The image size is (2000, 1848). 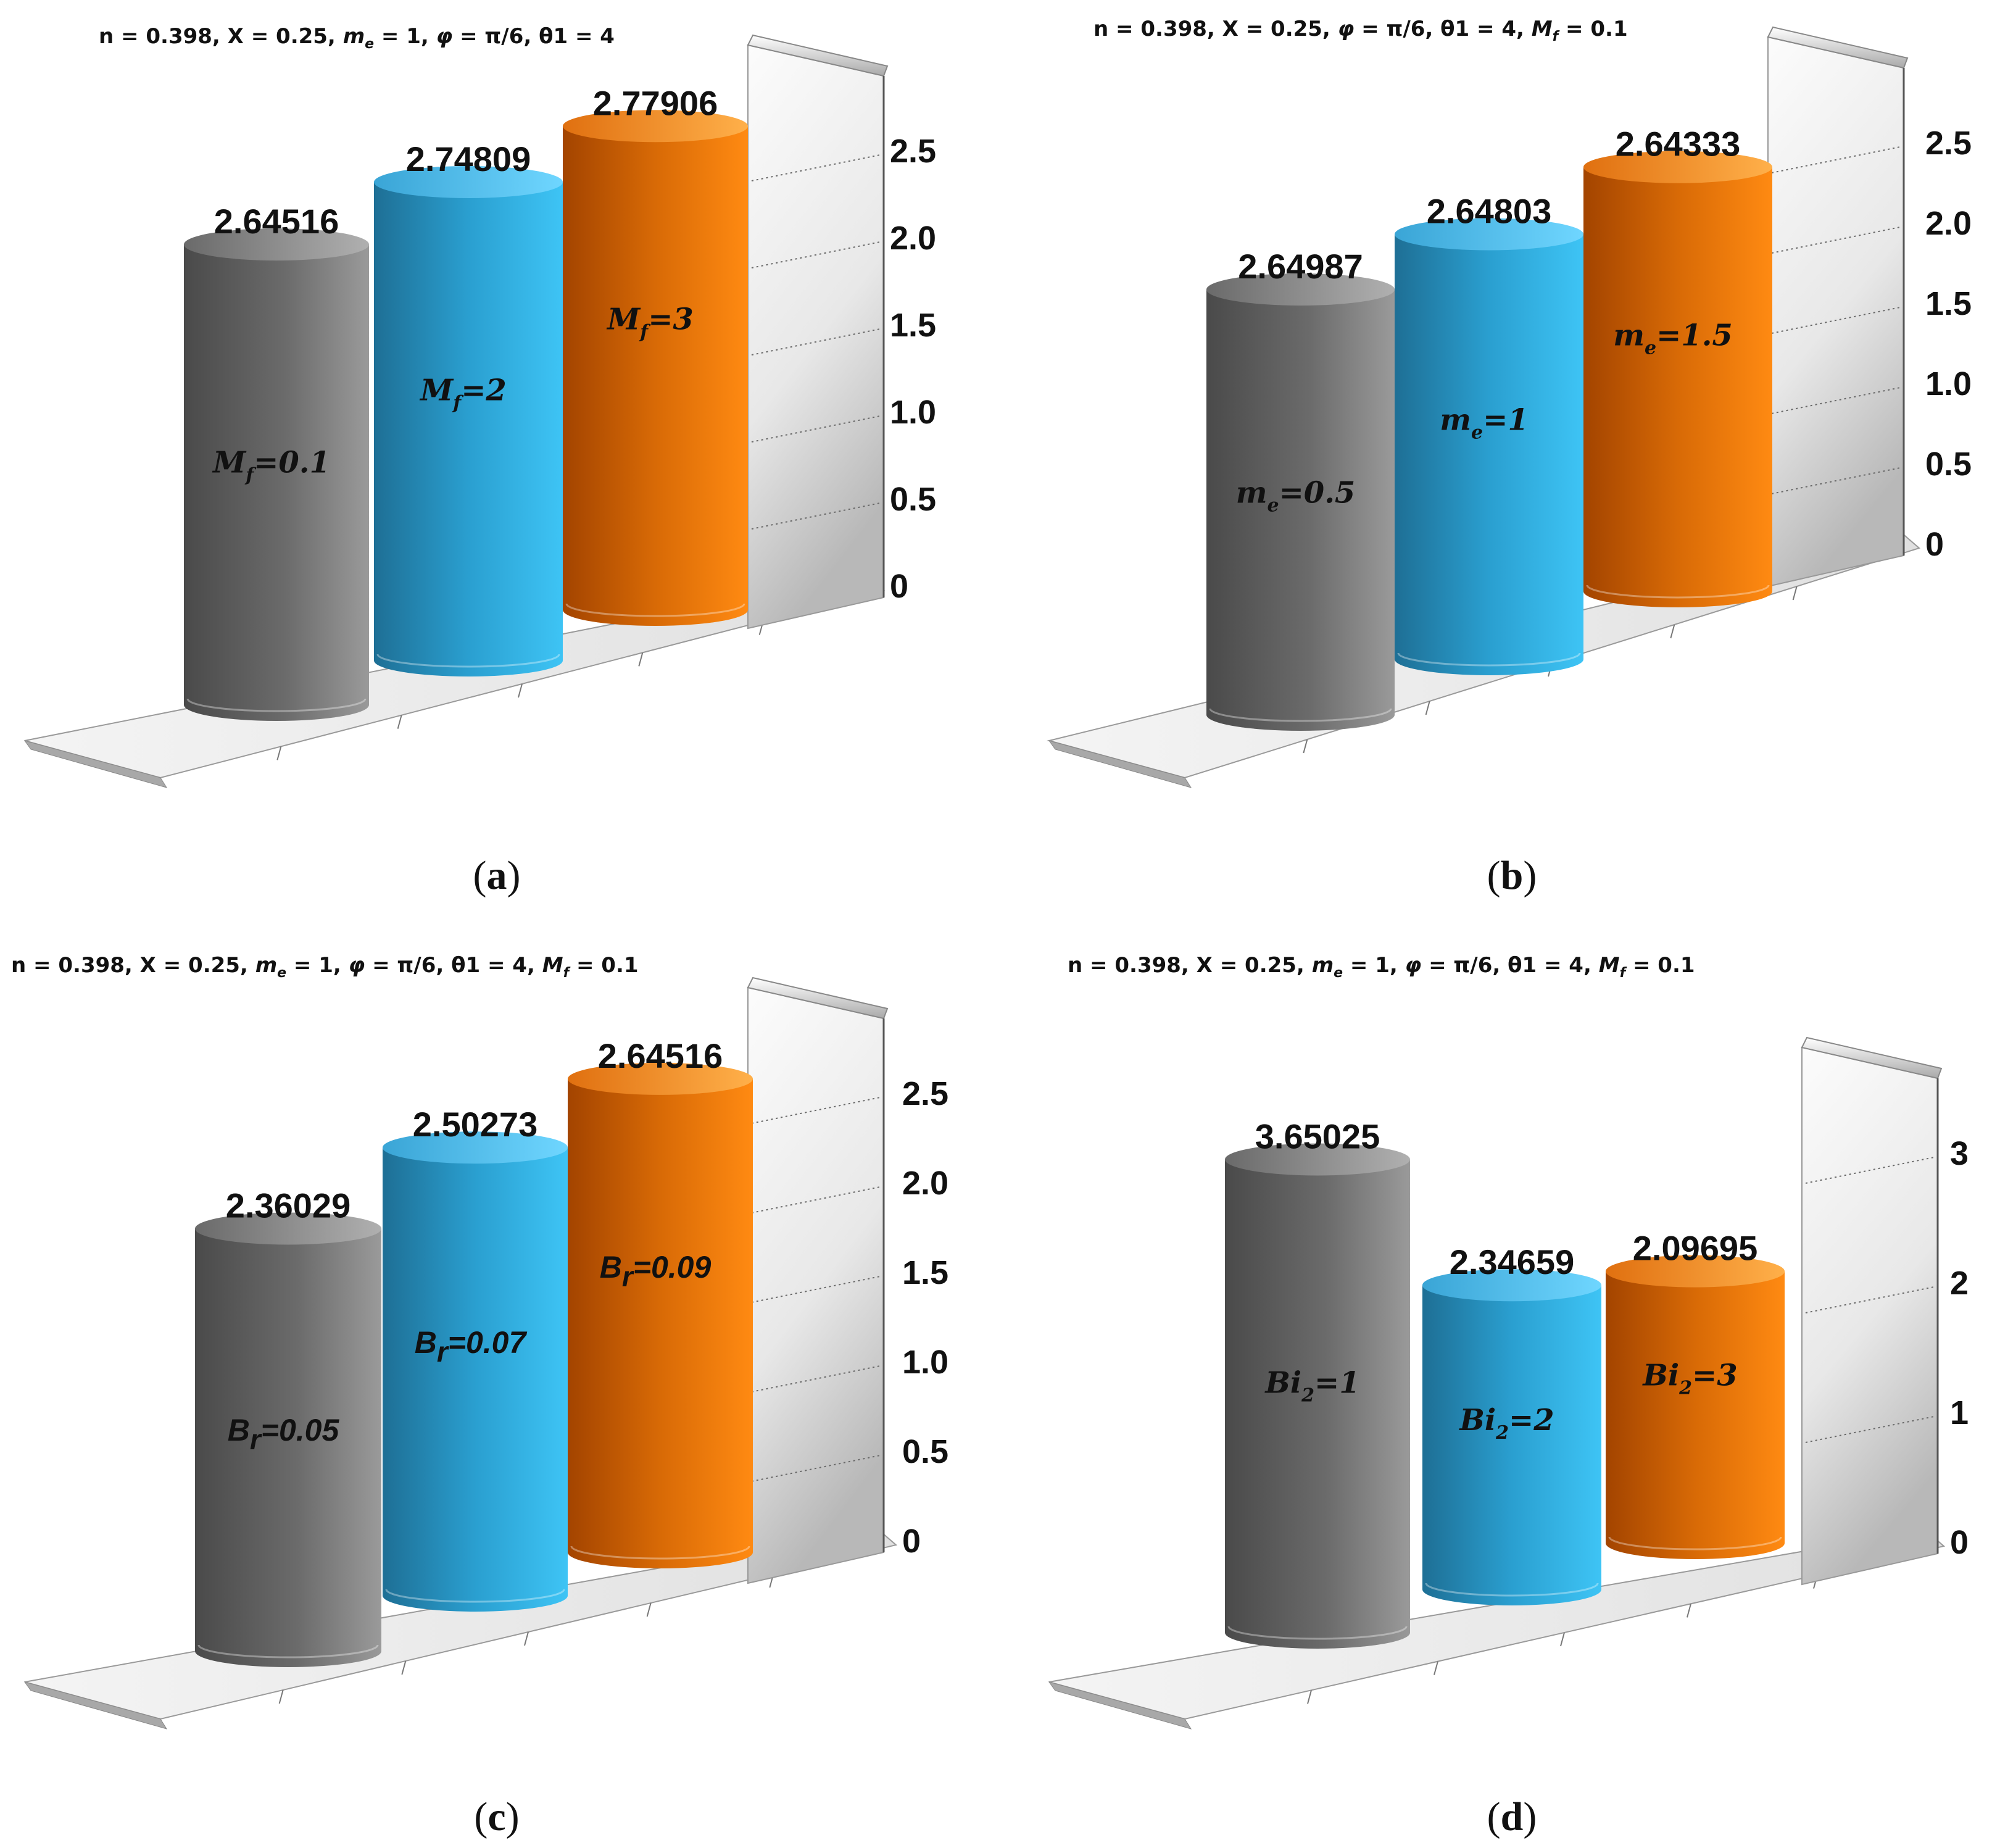 I want to click on category-sub: e, so click(x=1477, y=433).